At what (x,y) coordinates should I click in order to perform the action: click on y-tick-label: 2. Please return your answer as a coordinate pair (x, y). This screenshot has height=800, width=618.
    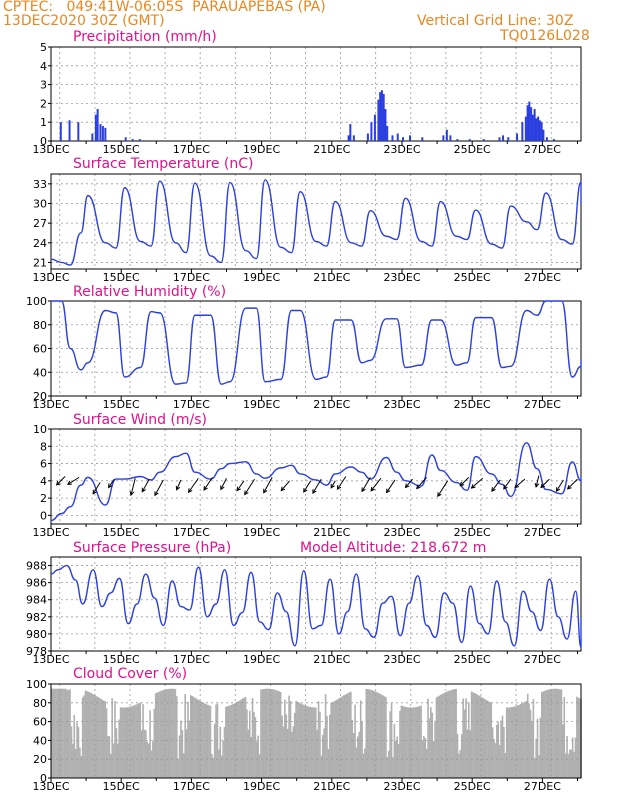
    Looking at the image, I should click on (43, 498).